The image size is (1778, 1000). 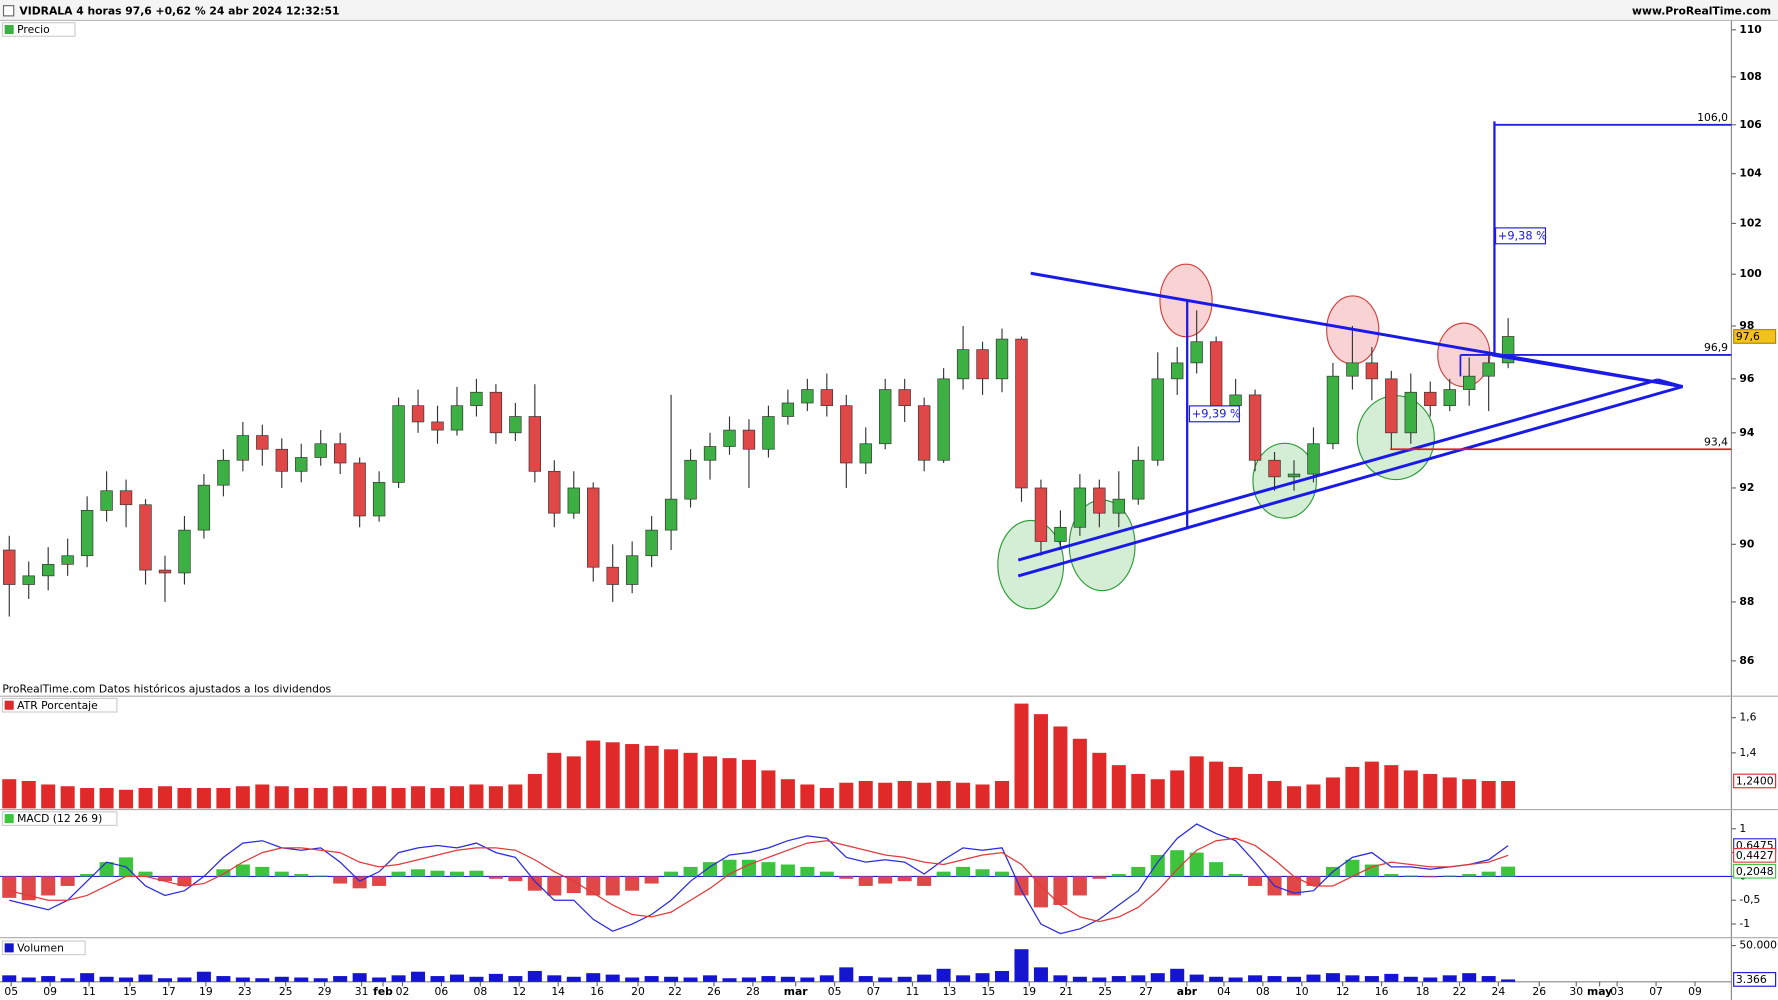 I want to click on annotation: +9,39 %, so click(x=1216, y=413).